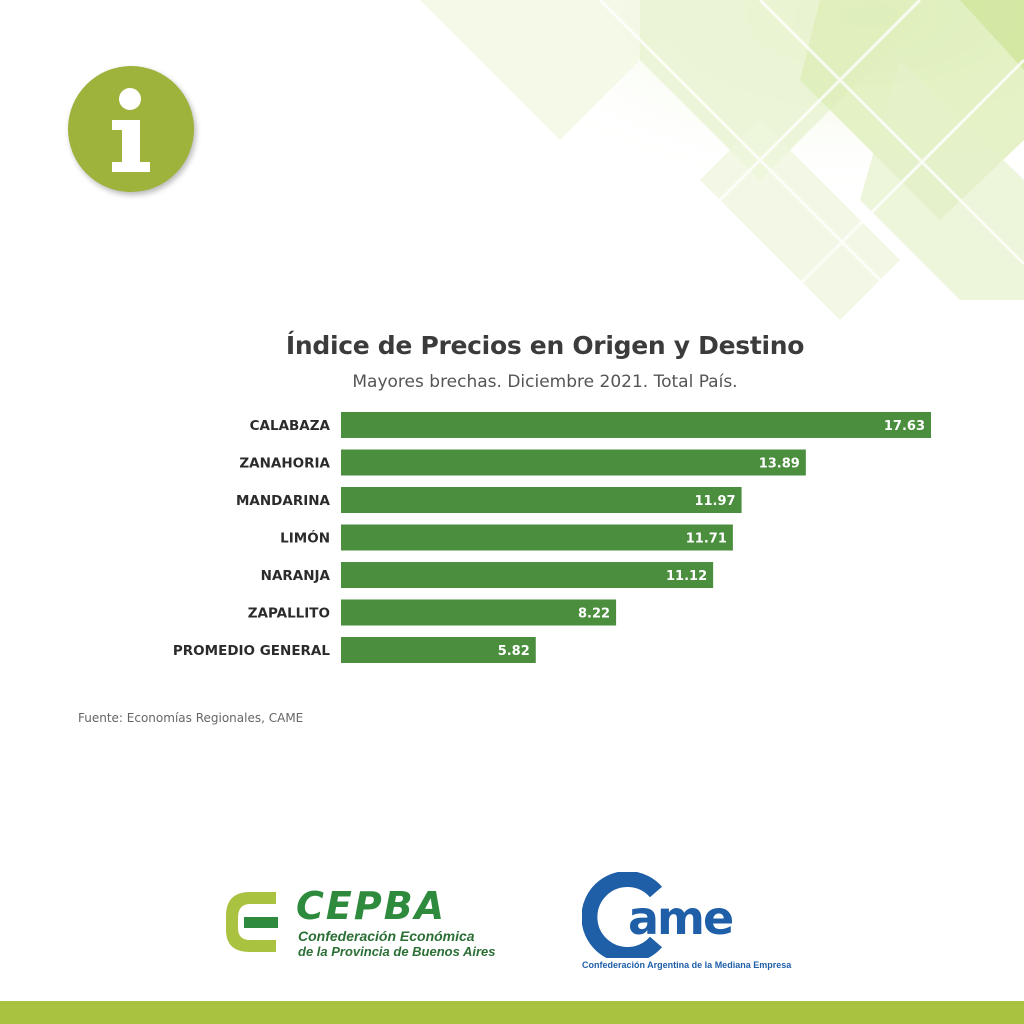 The height and width of the screenshot is (1024, 1024). I want to click on category-label: ZAPALLITO, so click(289, 614).